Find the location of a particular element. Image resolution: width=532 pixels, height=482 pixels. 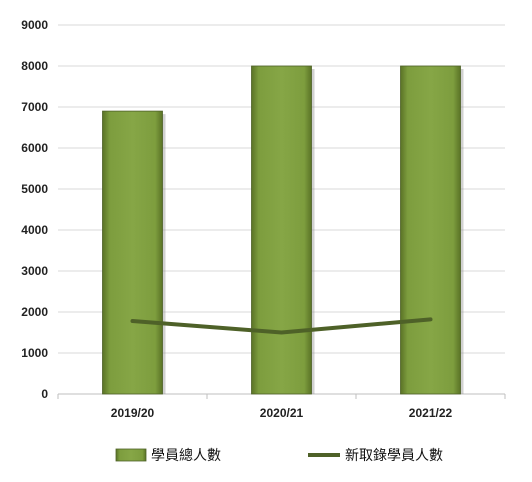

y-tick-label: 6000 is located at coordinates (34, 148).